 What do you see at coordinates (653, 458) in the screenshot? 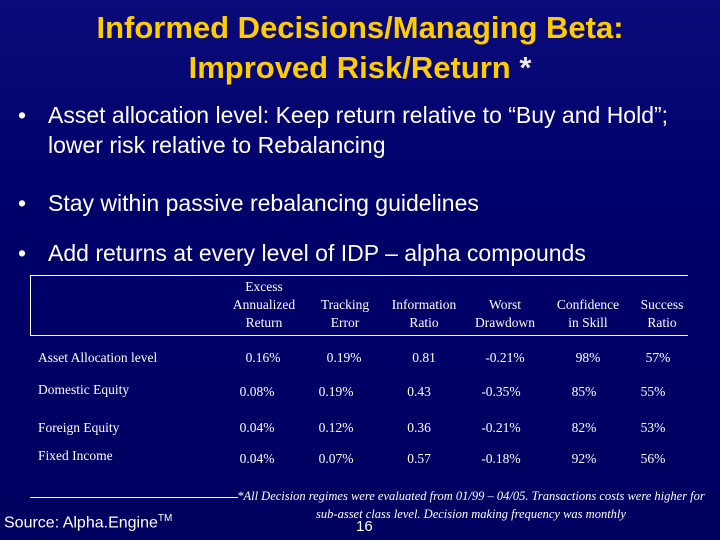
I see `table-cell: 56%` at bounding box center [653, 458].